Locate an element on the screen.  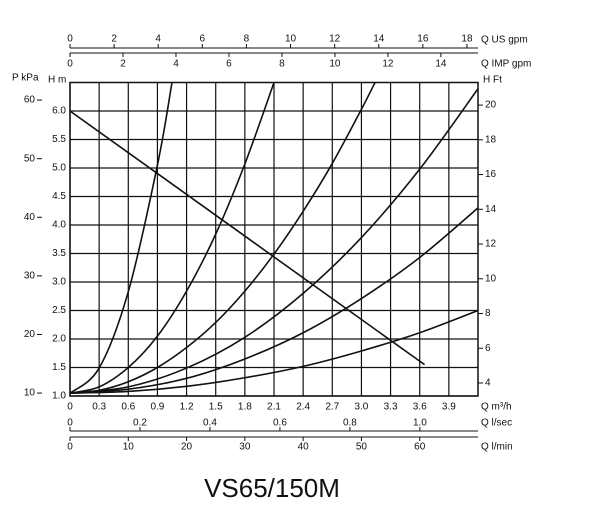
x-tick-label: 2.4 is located at coordinates (303, 407).